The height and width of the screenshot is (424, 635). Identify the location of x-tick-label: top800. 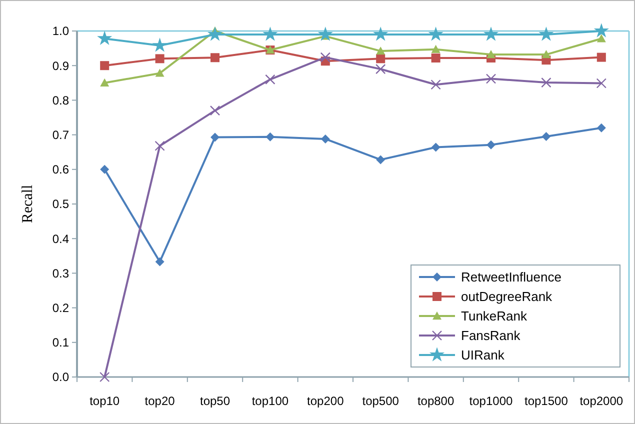
(435, 401).